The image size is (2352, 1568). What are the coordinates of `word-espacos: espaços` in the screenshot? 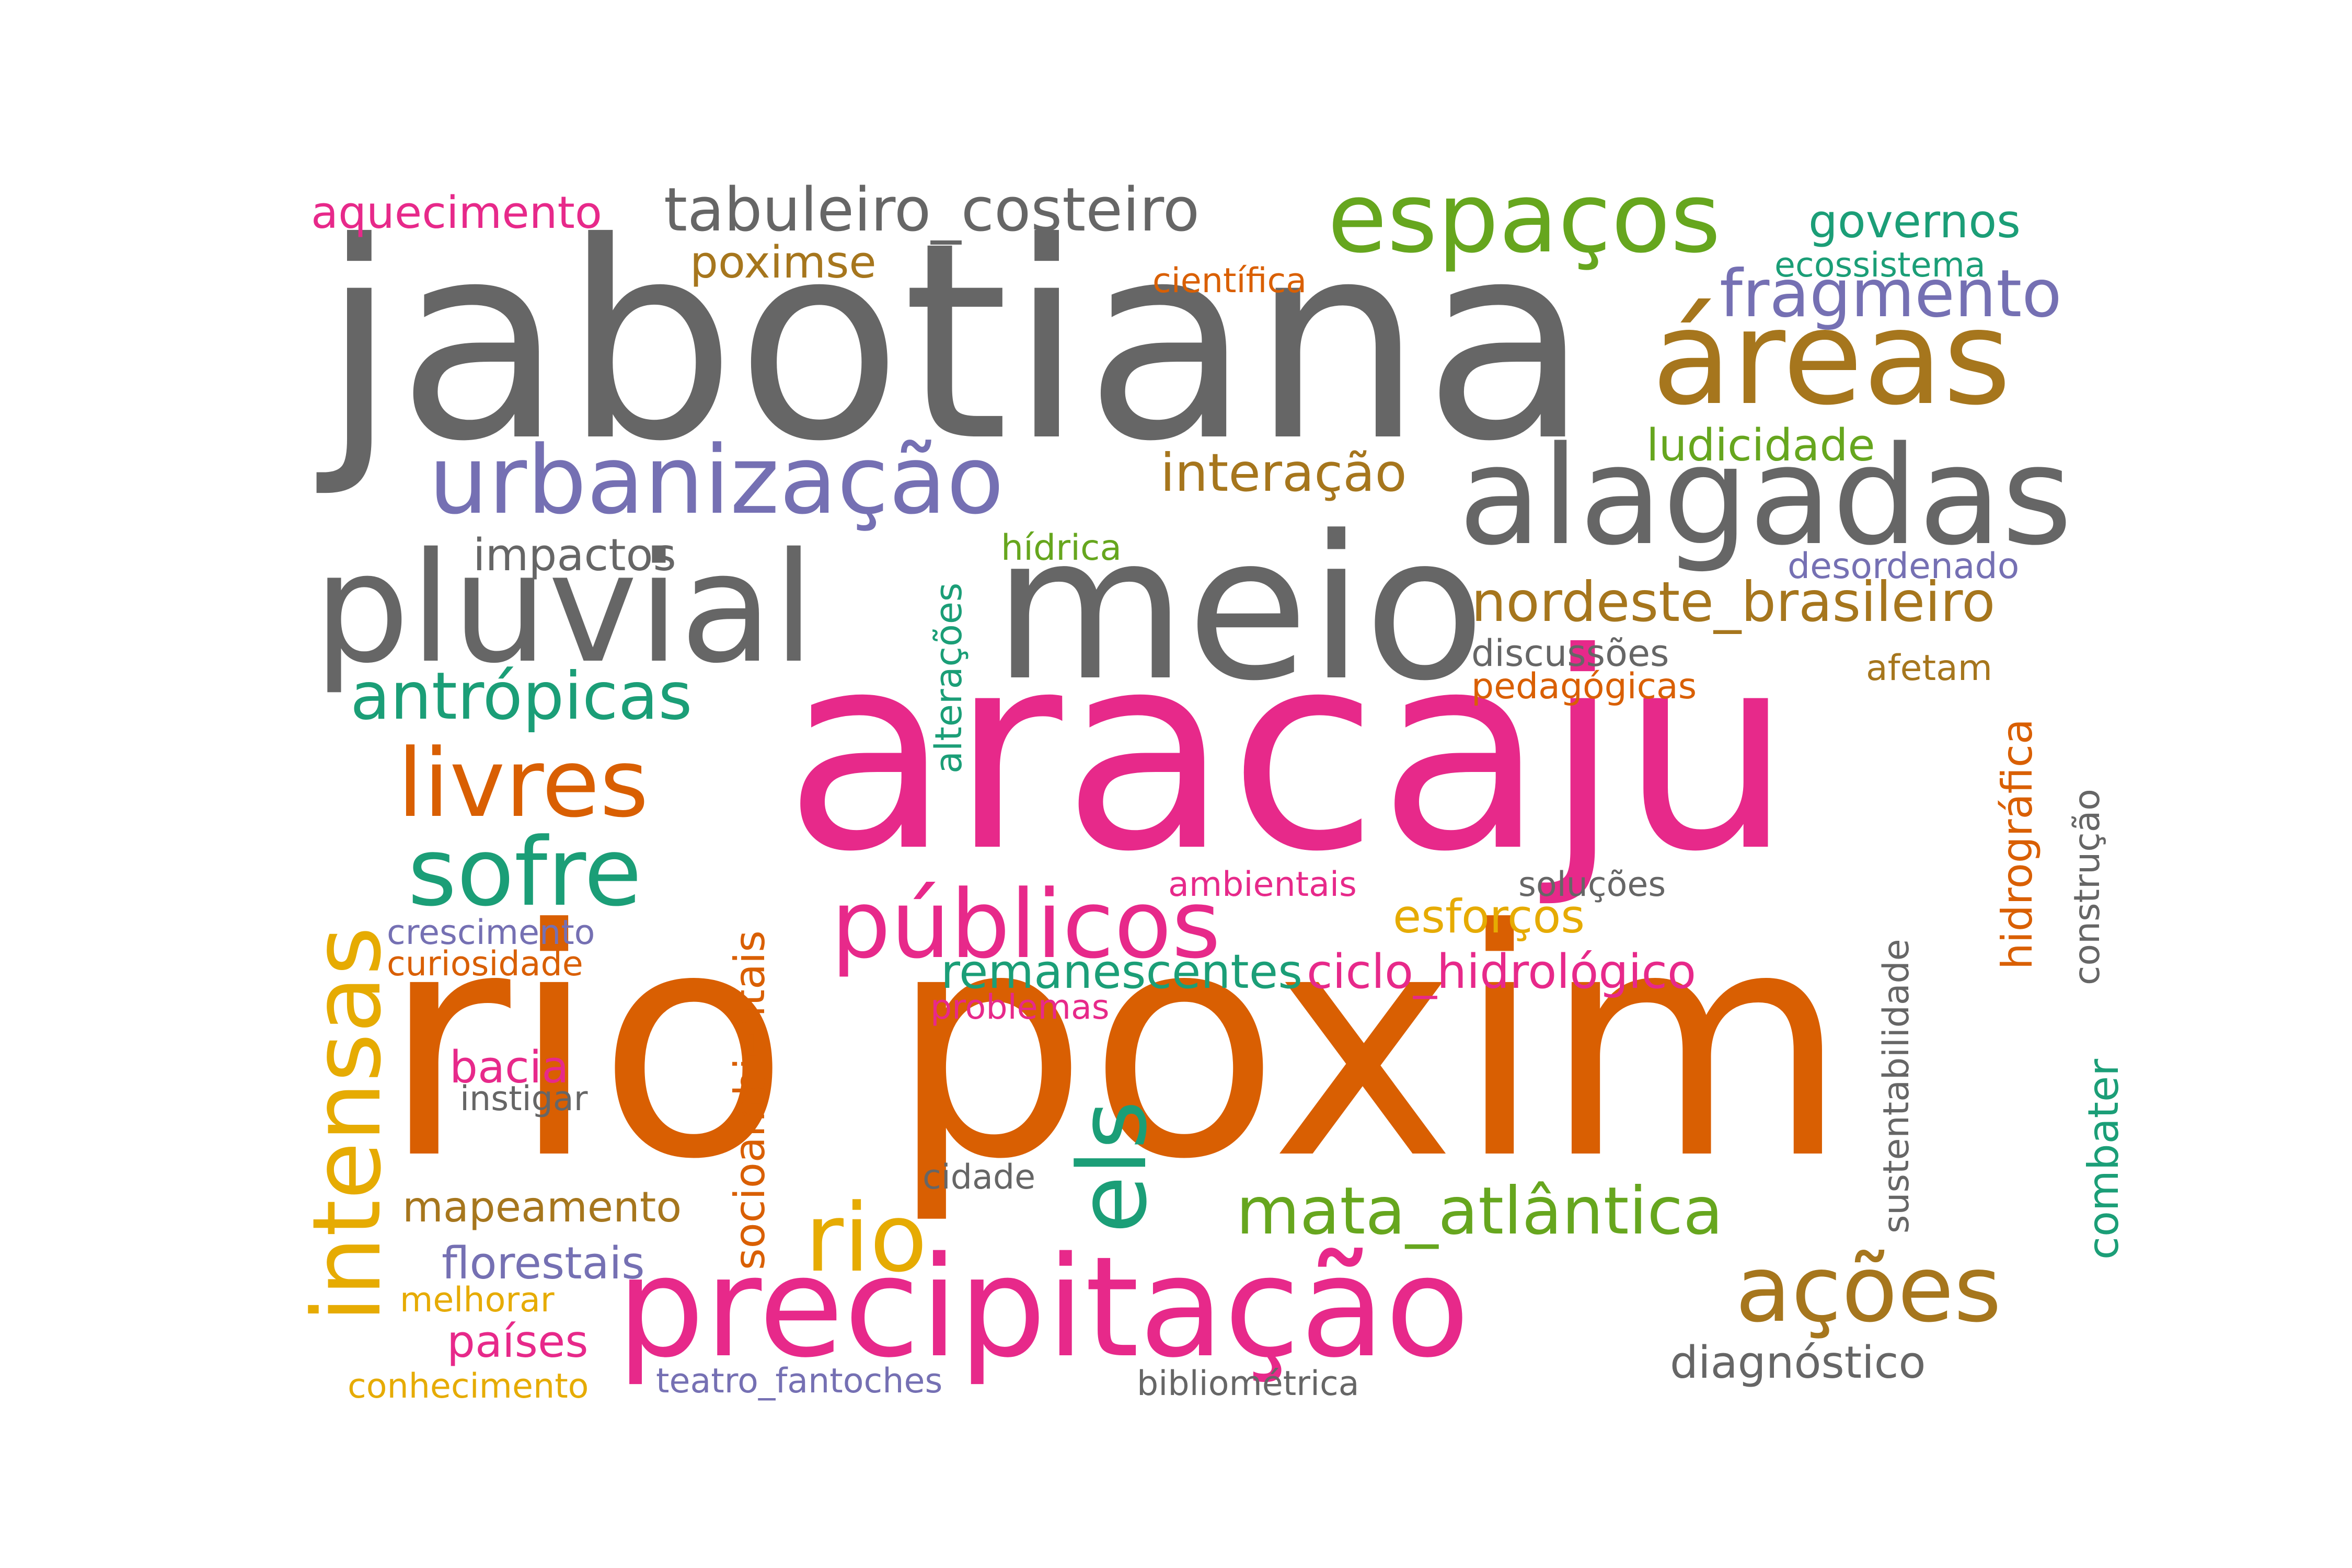 It's located at (1524, 218).